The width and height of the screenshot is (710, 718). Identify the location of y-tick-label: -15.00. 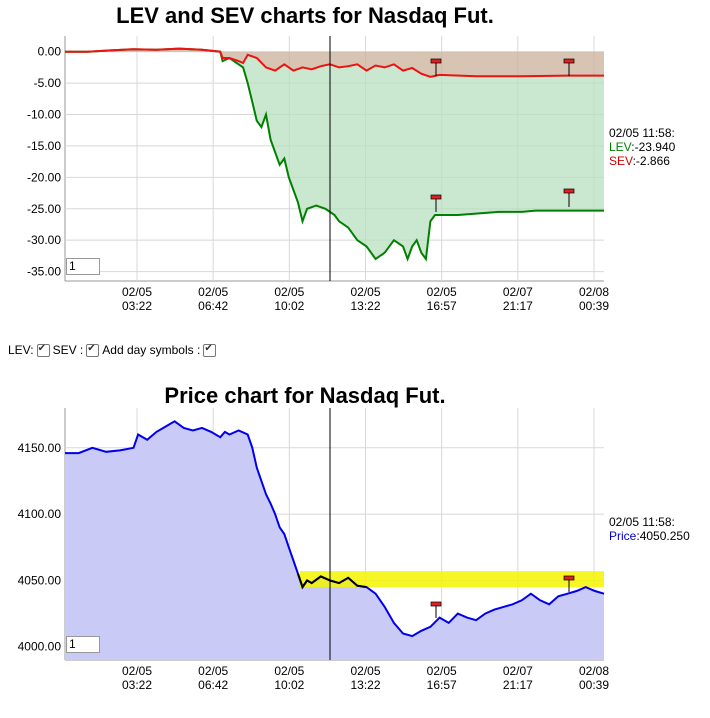
(44, 146).